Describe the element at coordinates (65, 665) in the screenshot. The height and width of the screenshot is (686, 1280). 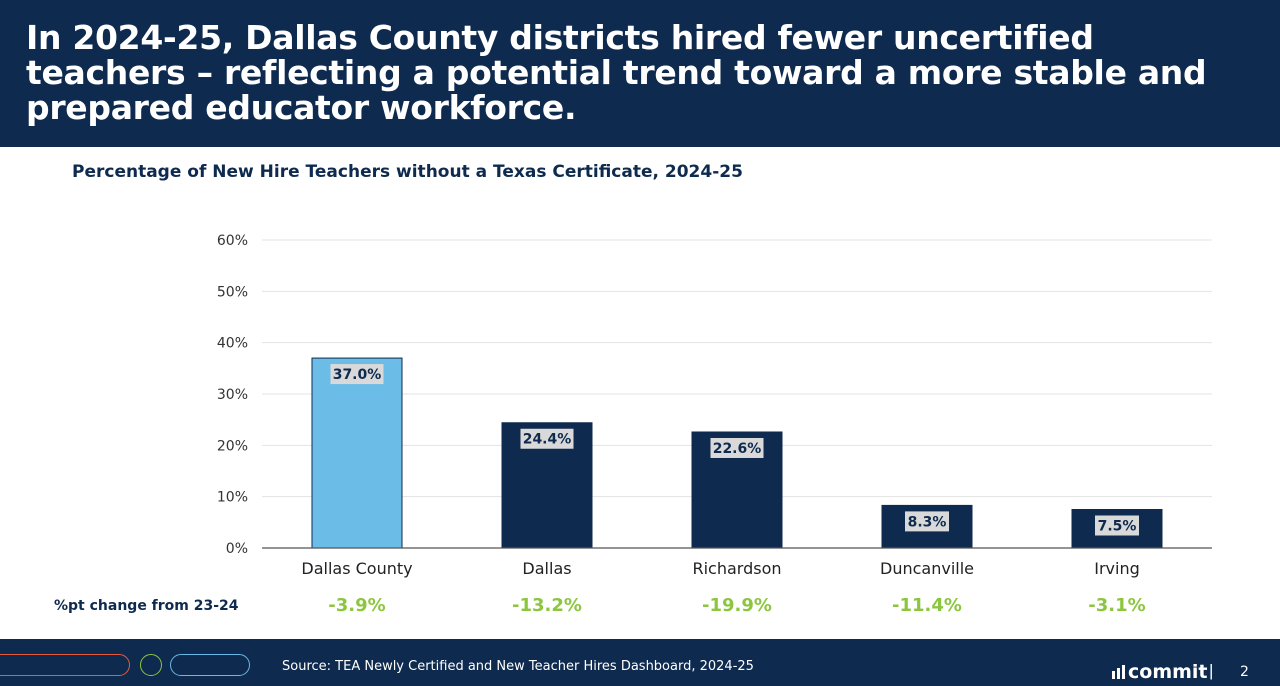
I see `decorative-pill-orange` at that location.